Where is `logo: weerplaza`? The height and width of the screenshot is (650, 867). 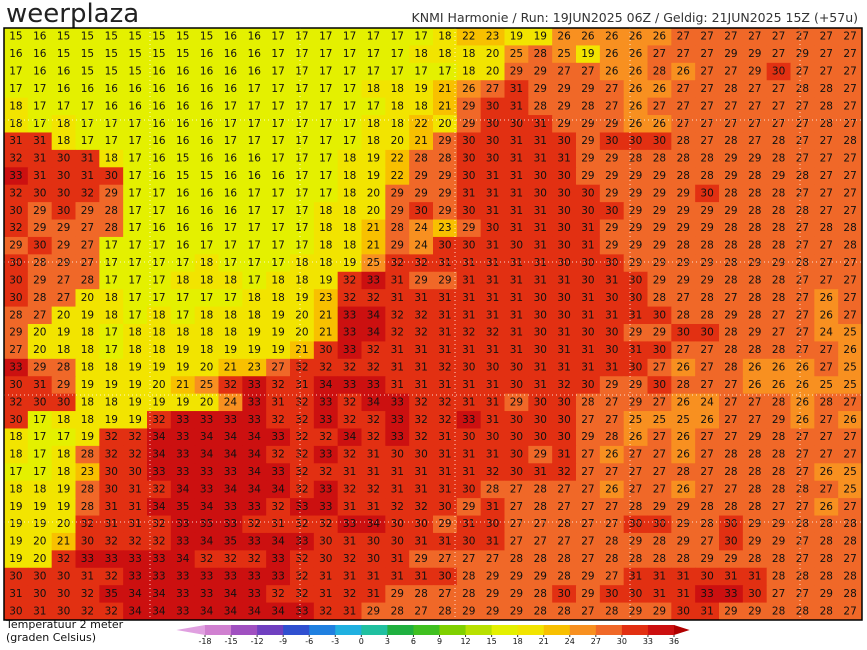 logo: weerplaza is located at coordinates (72, 14).